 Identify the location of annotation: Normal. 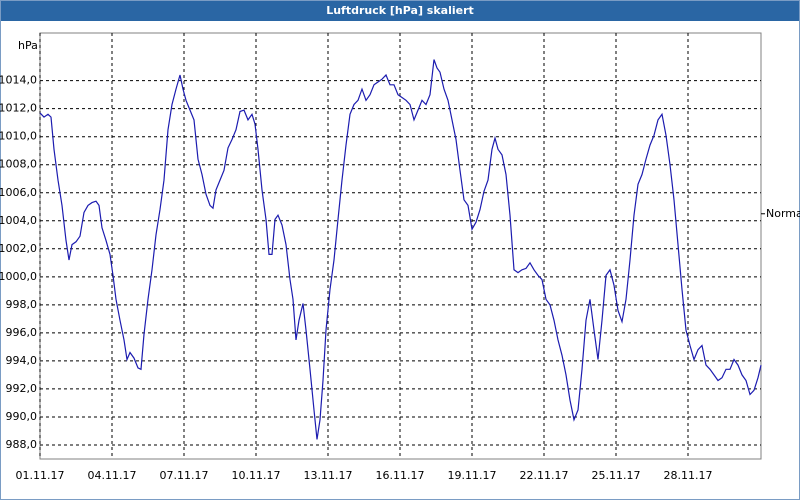
(783, 213).